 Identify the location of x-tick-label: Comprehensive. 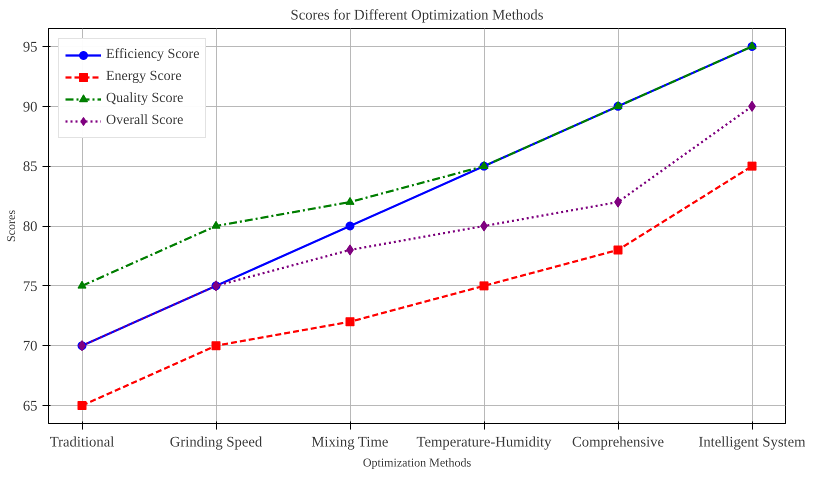
(618, 442).